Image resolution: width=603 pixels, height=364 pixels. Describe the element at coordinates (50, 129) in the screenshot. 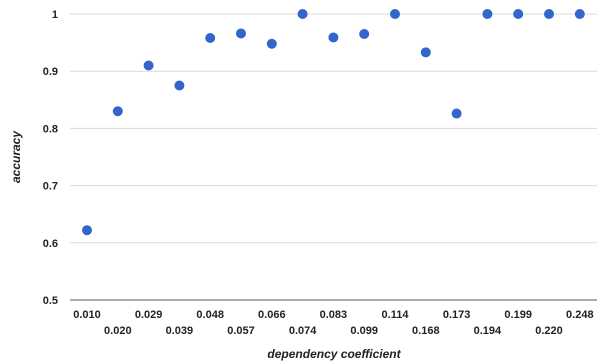

I see `y-tick-label: 0.8` at that location.